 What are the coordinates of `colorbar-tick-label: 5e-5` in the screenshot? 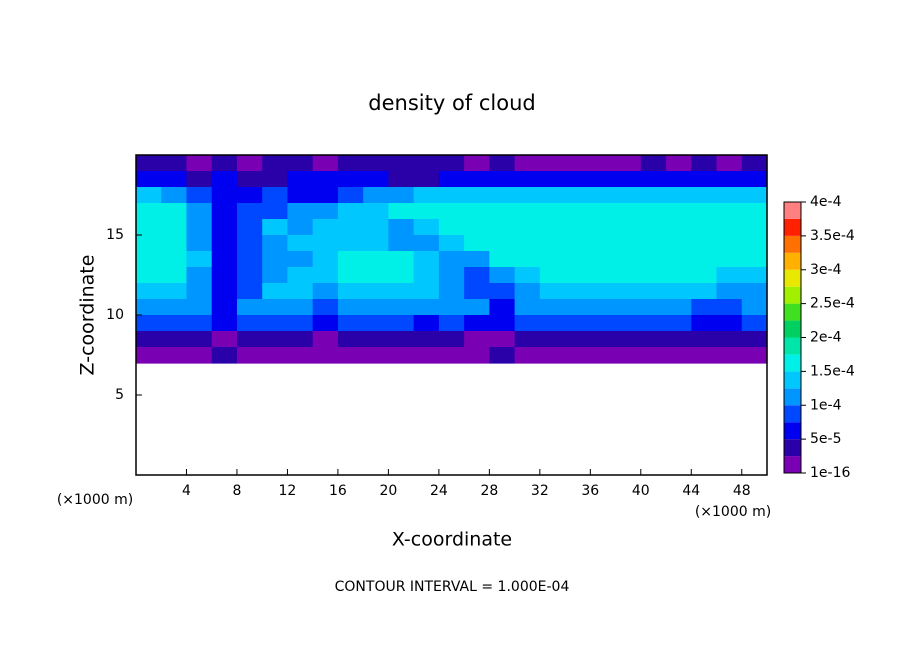 It's located at (825, 439).